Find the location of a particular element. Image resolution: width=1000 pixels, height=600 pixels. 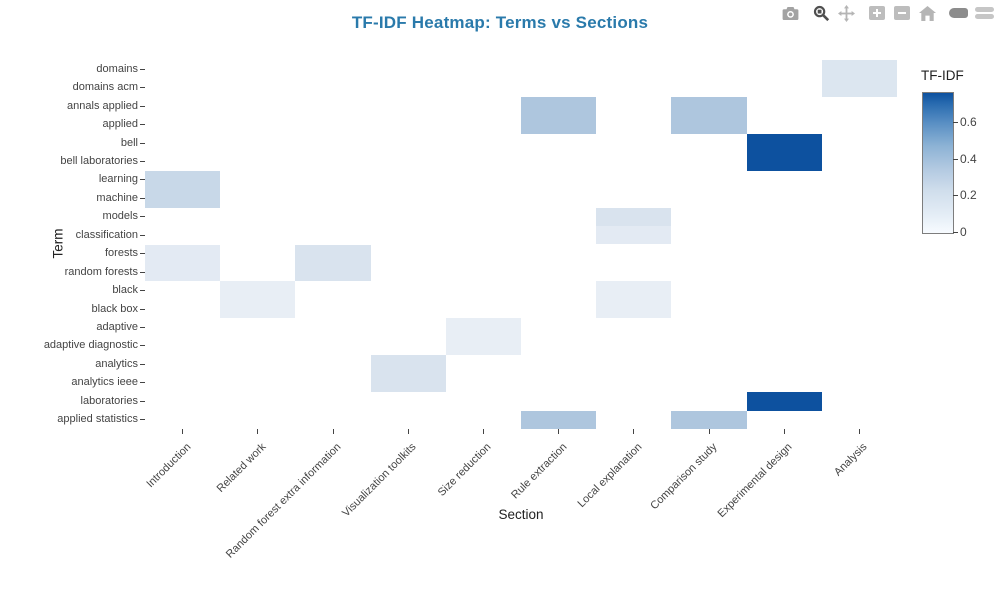

y-tick-label: domains is located at coordinates (117, 68).